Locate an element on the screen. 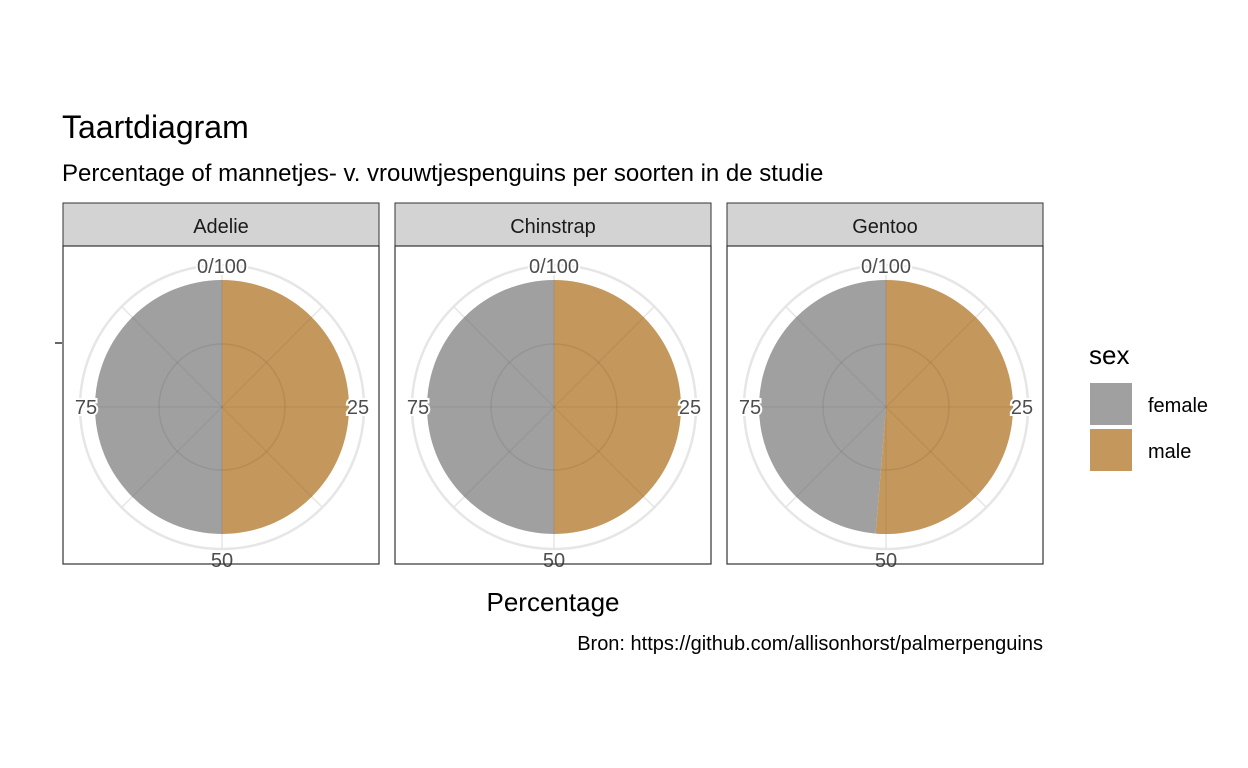  x-axis-label: Percentage is located at coordinates (553, 602).